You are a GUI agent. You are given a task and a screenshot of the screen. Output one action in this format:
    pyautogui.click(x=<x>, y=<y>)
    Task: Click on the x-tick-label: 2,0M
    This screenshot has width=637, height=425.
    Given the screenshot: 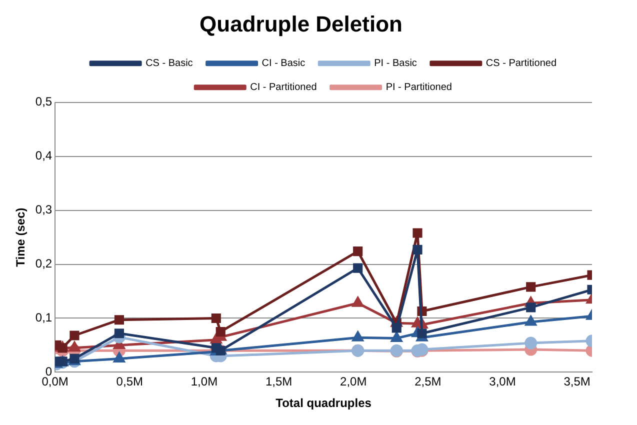 What is the action you would take?
    pyautogui.click(x=353, y=381)
    